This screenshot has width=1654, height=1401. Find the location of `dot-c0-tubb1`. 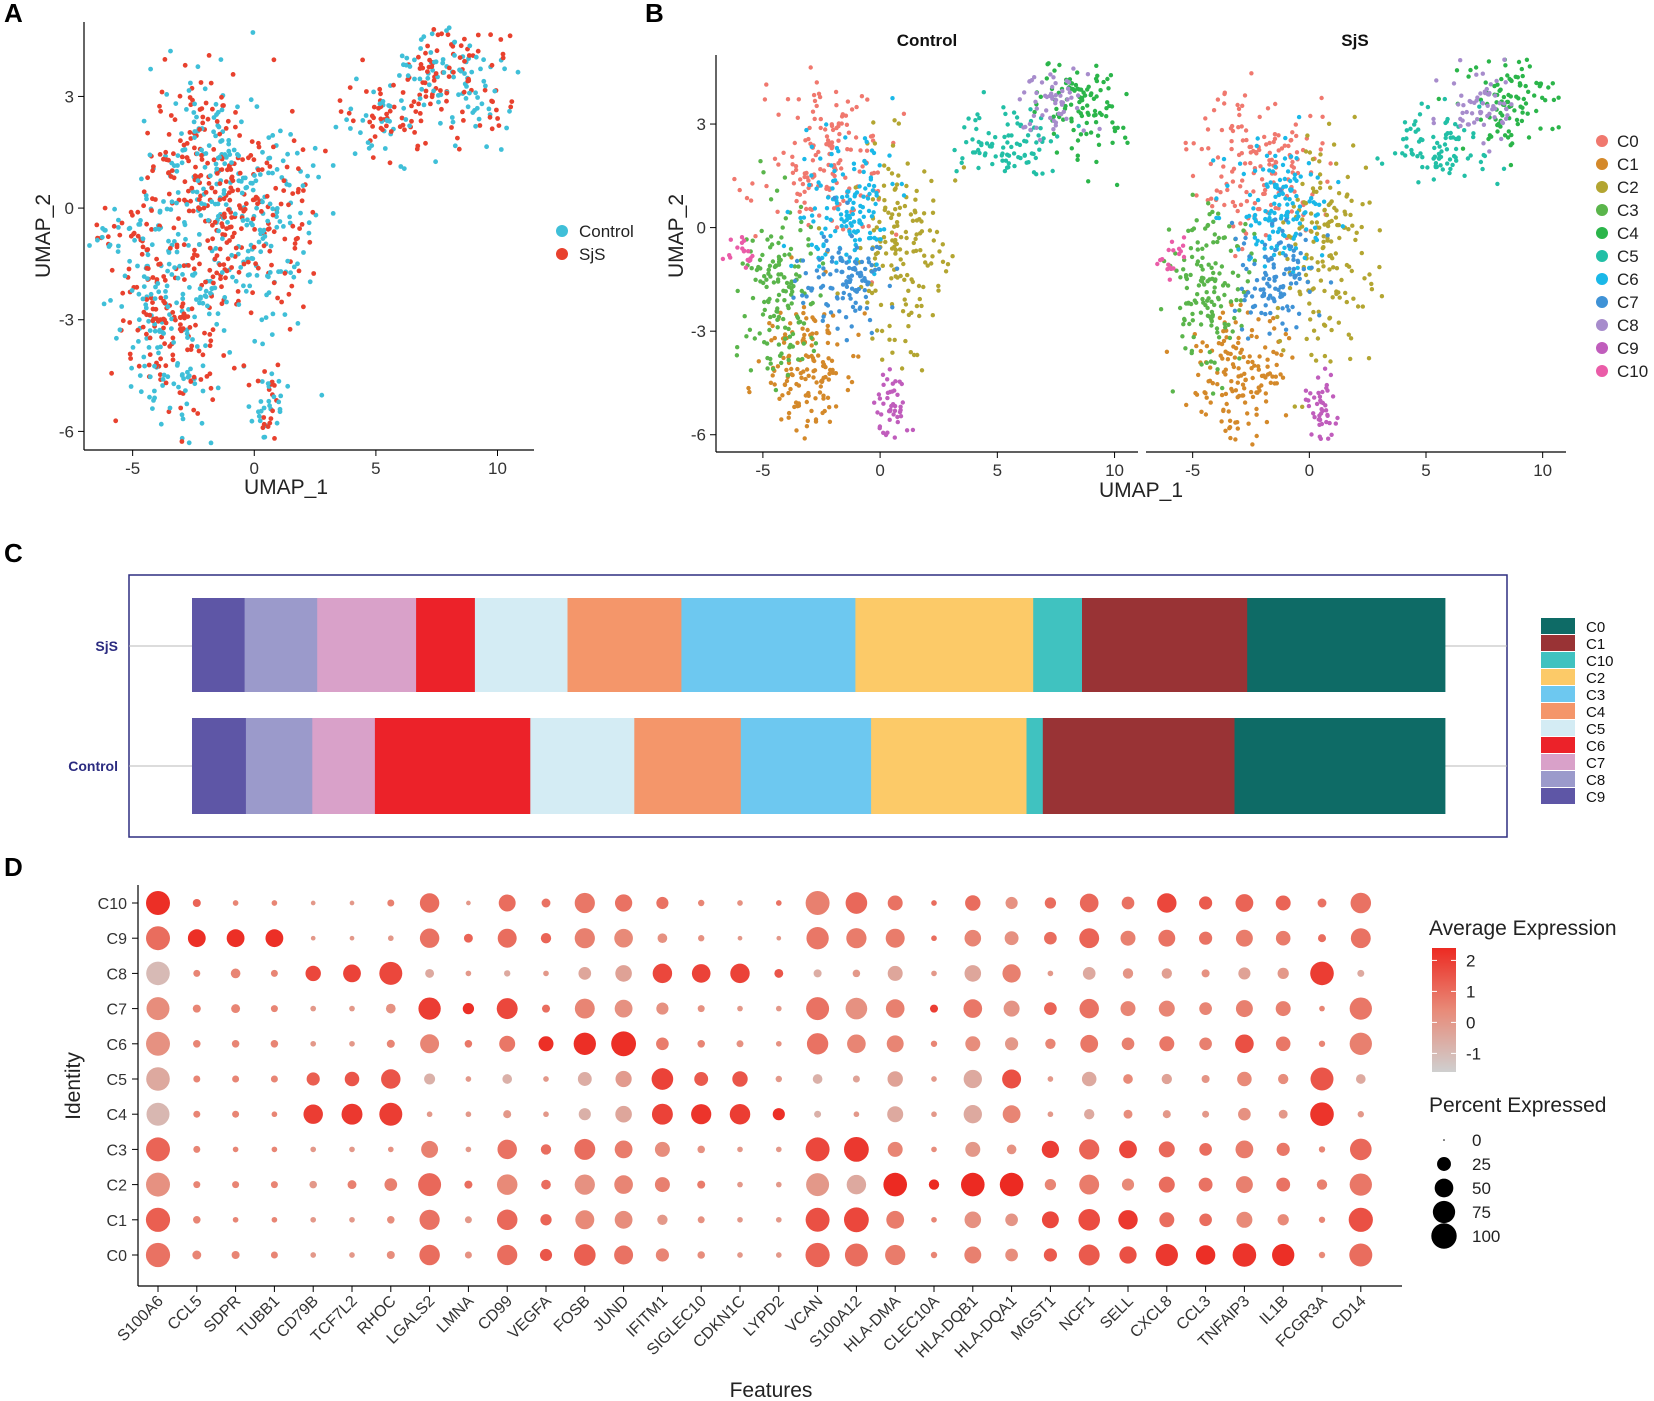

dot-c0-tubb1 is located at coordinates (274, 1255).